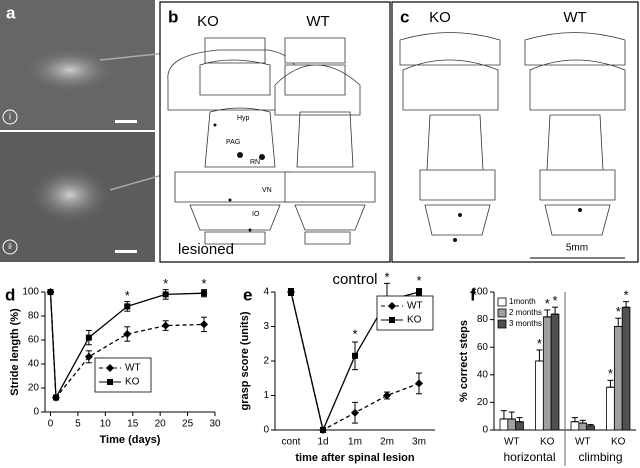  I want to click on caption: lesioned, so click(206, 249).